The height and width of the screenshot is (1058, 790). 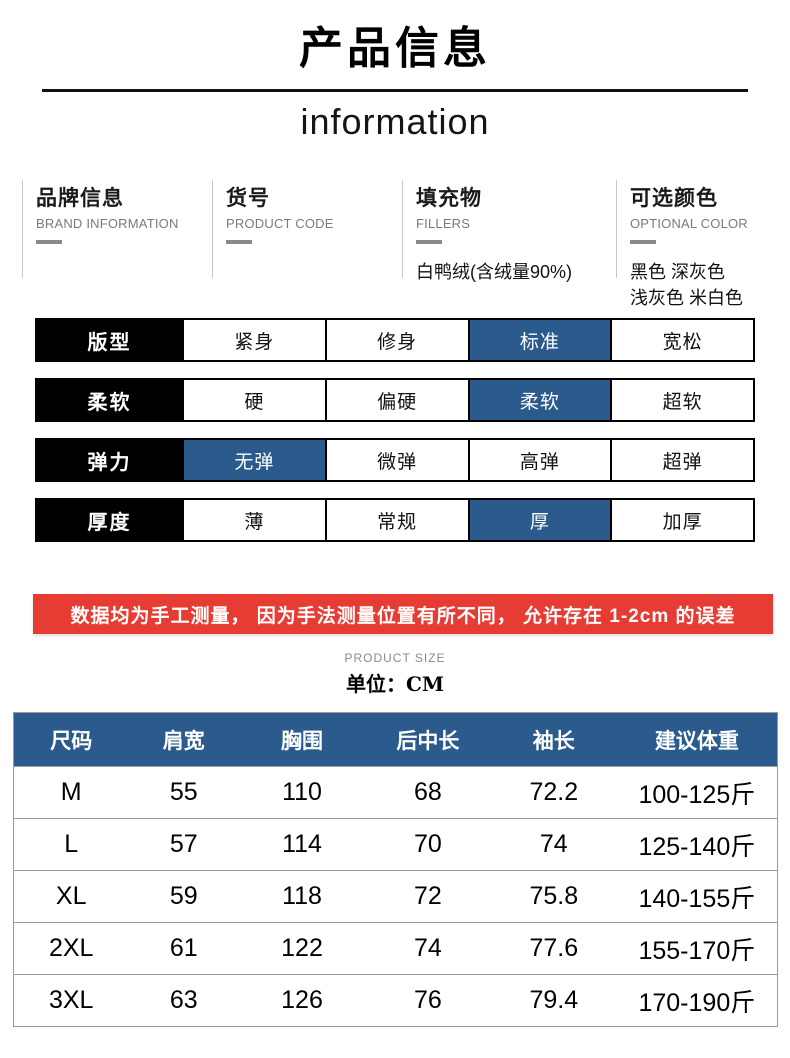 I want to click on attribute-option: 修身, so click(x=396, y=340).